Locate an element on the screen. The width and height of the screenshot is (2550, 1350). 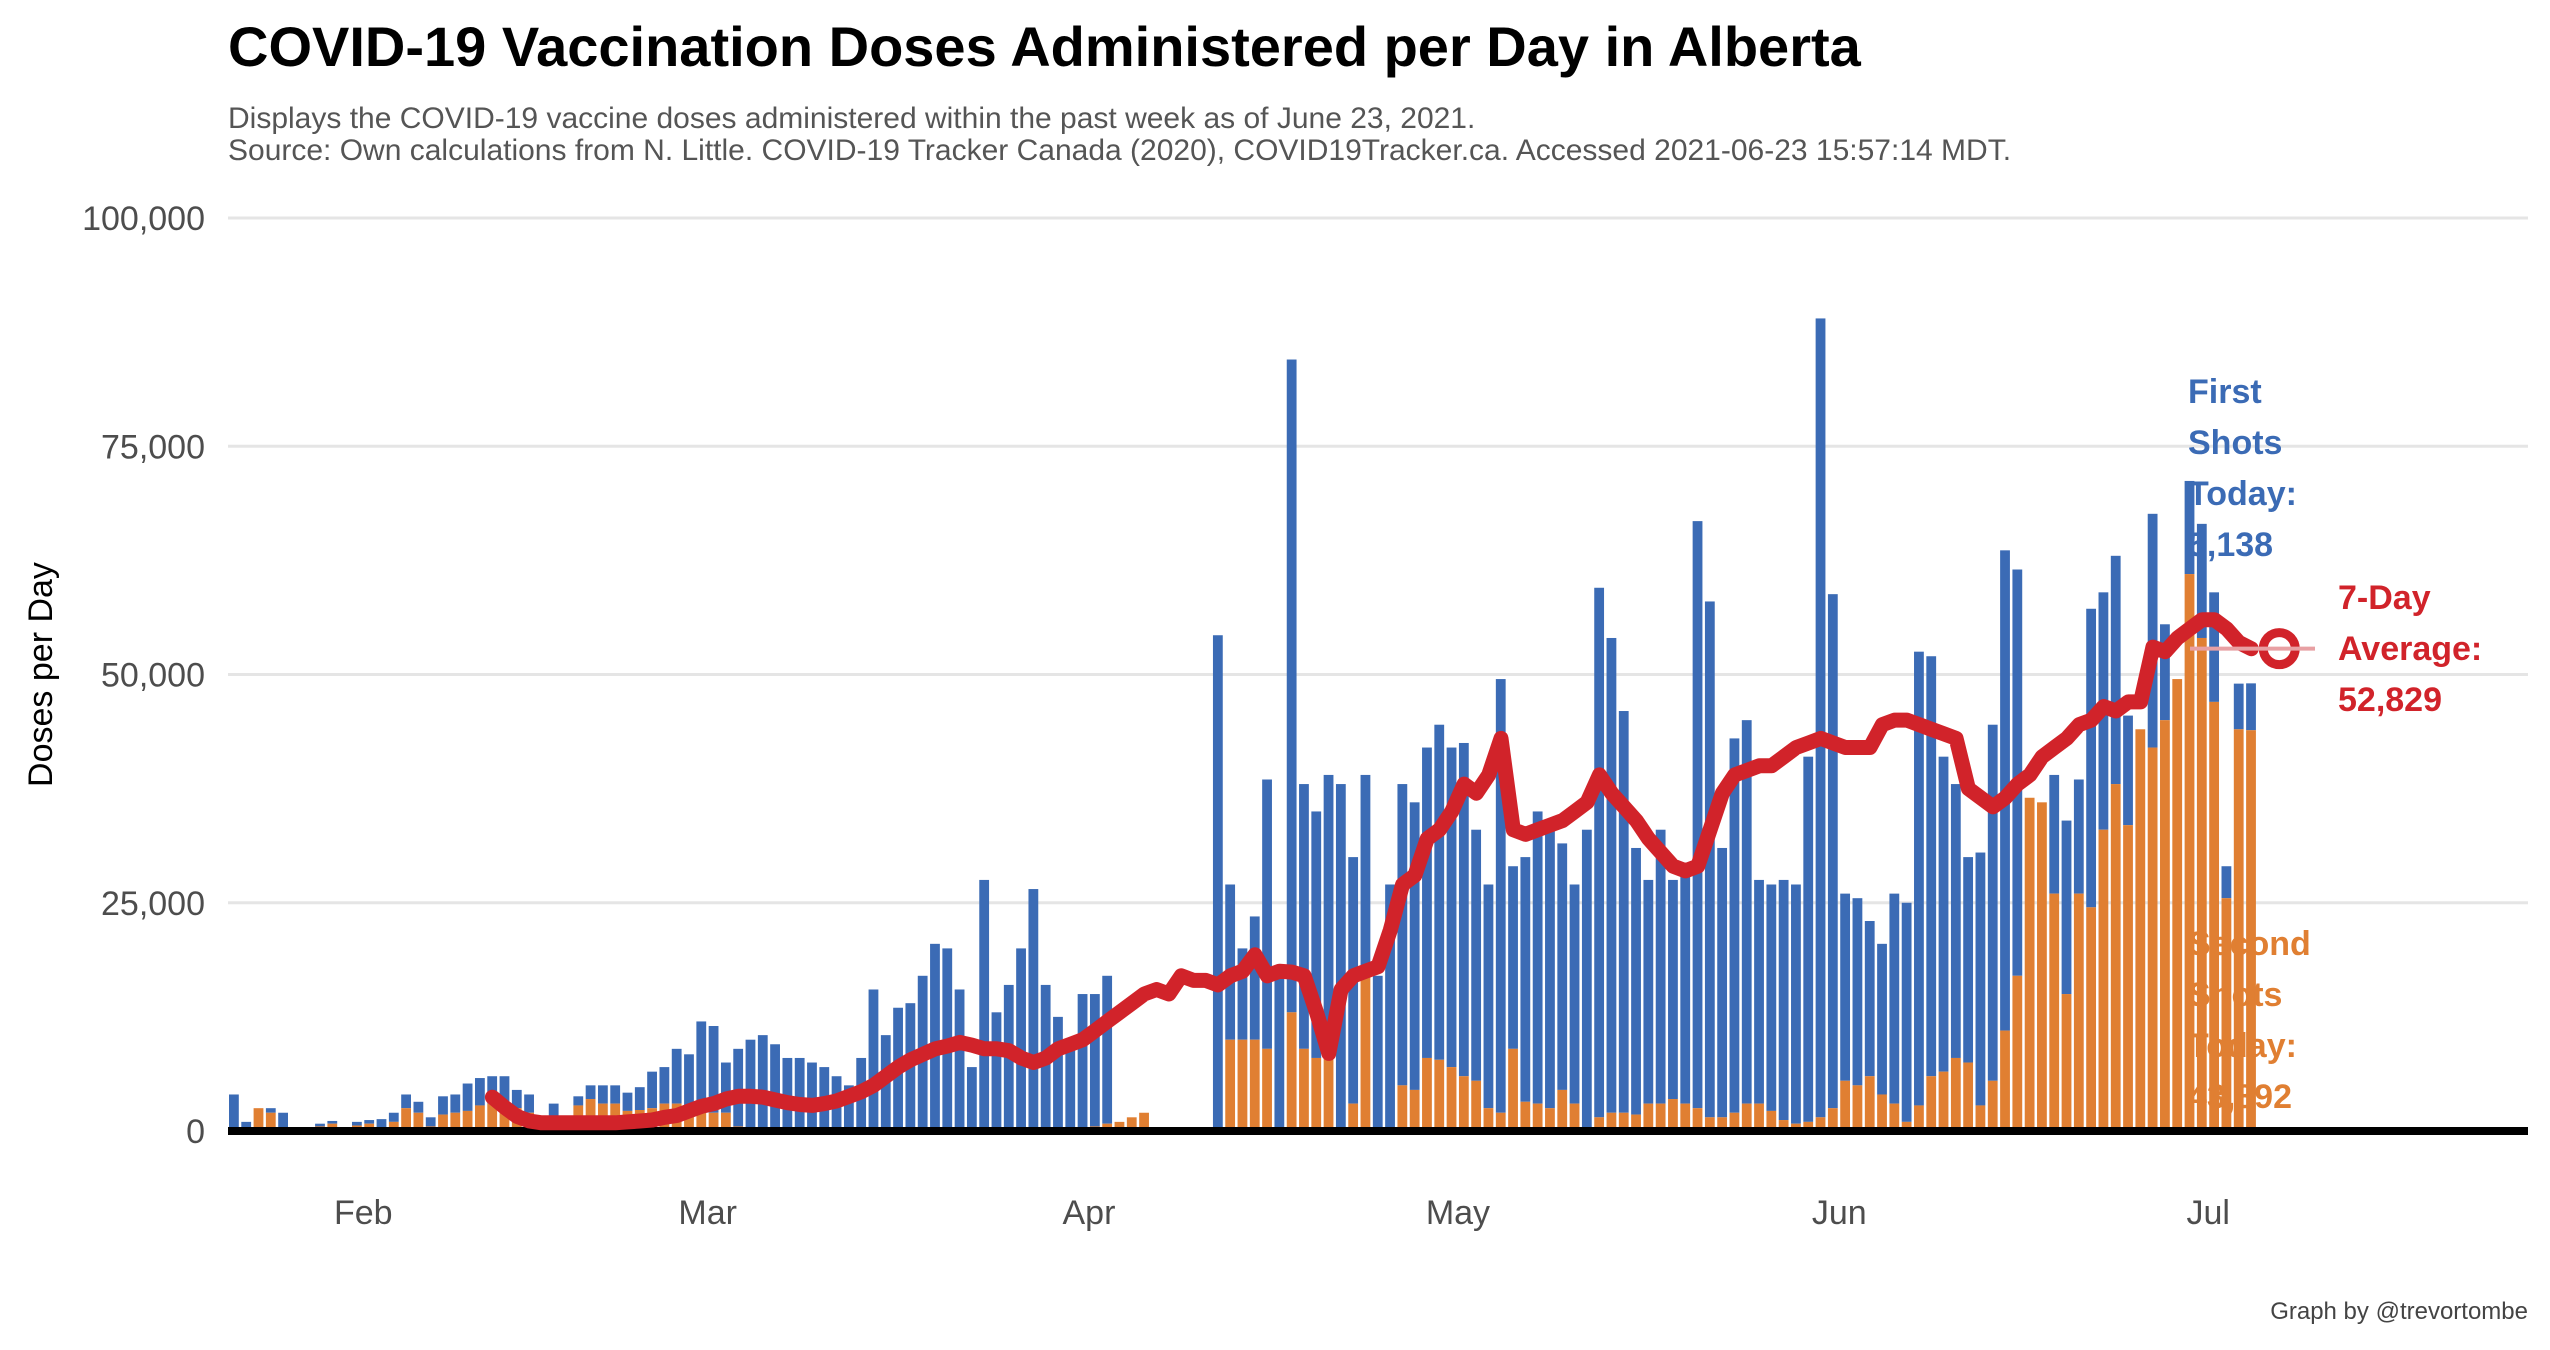
second-shots-annotation: Shots is located at coordinates (2235, 995).